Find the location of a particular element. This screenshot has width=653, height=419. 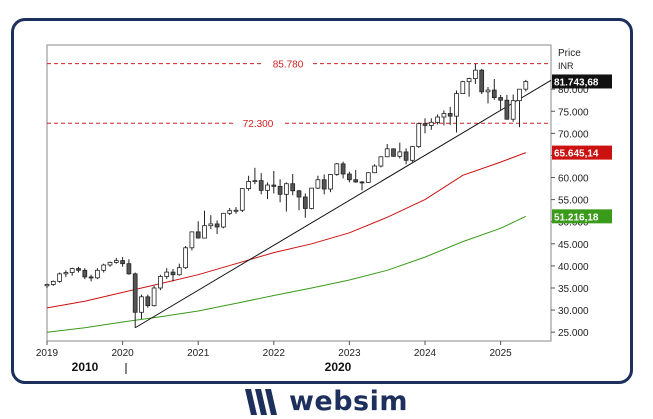

decade-label: 2020 is located at coordinates (338, 367).